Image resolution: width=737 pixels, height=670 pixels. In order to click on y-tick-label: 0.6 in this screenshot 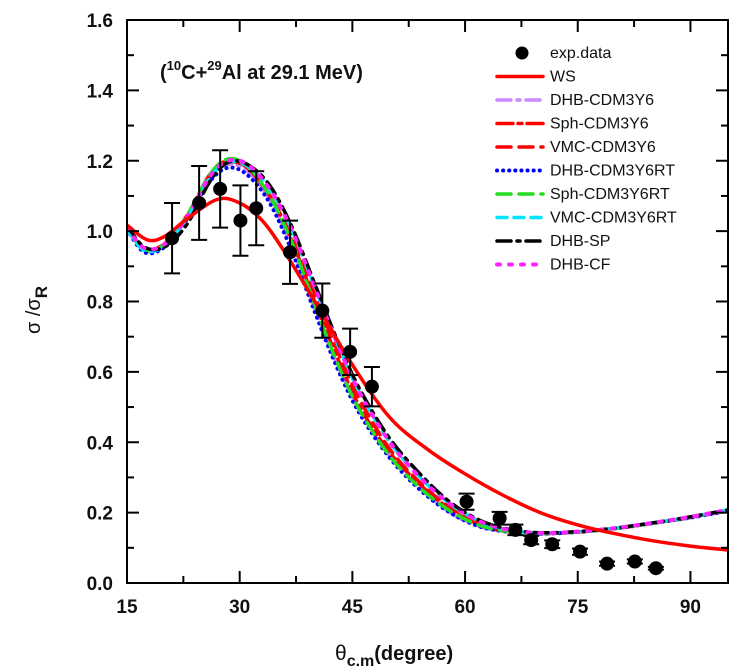, I will do `click(100, 373)`.